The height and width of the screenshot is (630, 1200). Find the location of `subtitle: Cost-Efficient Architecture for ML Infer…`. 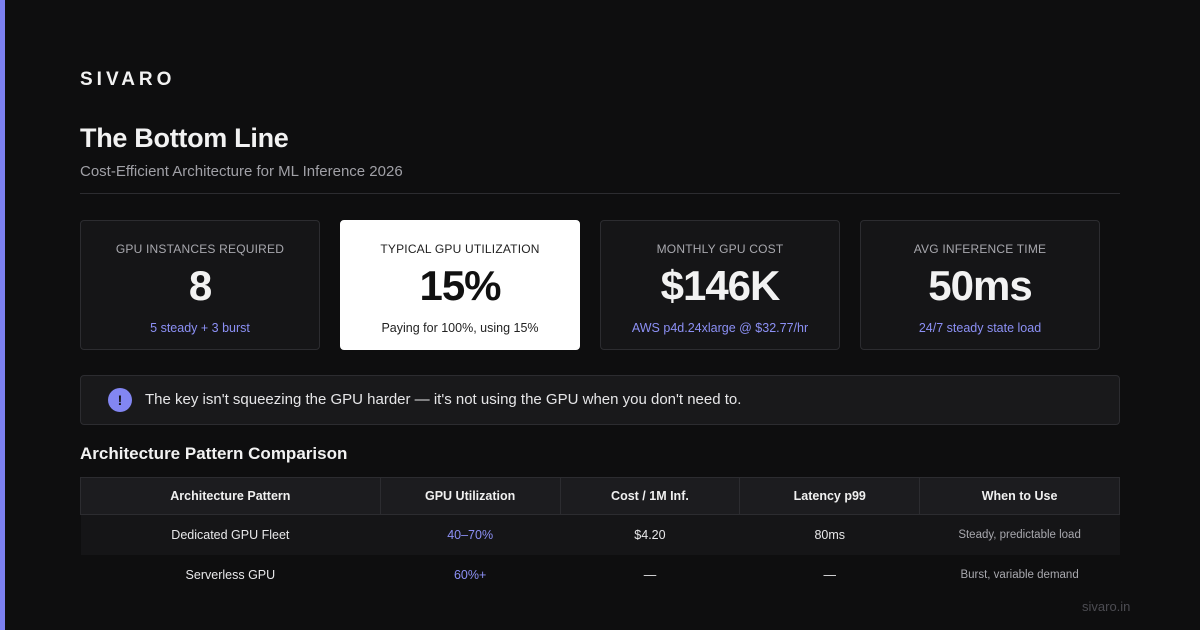

subtitle: Cost-Efficient Architecture for ML Infer… is located at coordinates (241, 171).